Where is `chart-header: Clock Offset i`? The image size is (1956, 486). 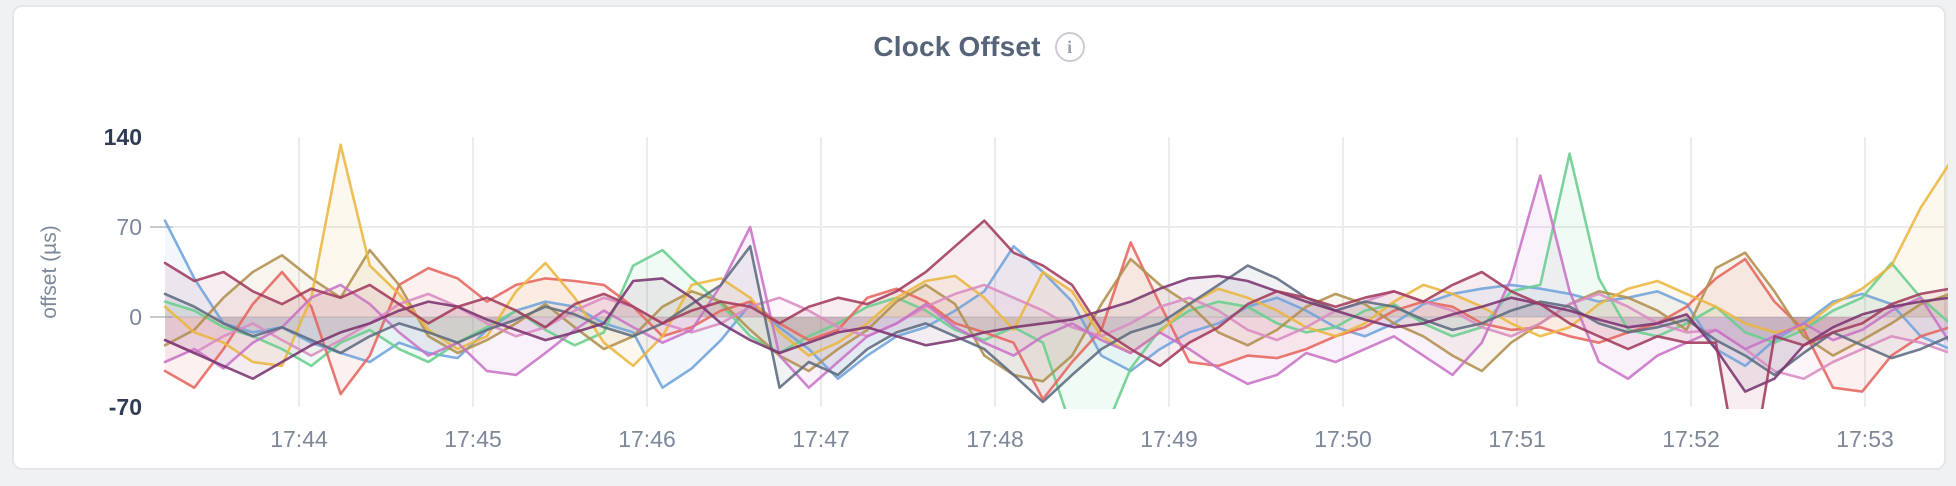 chart-header: Clock Offset i is located at coordinates (979, 47).